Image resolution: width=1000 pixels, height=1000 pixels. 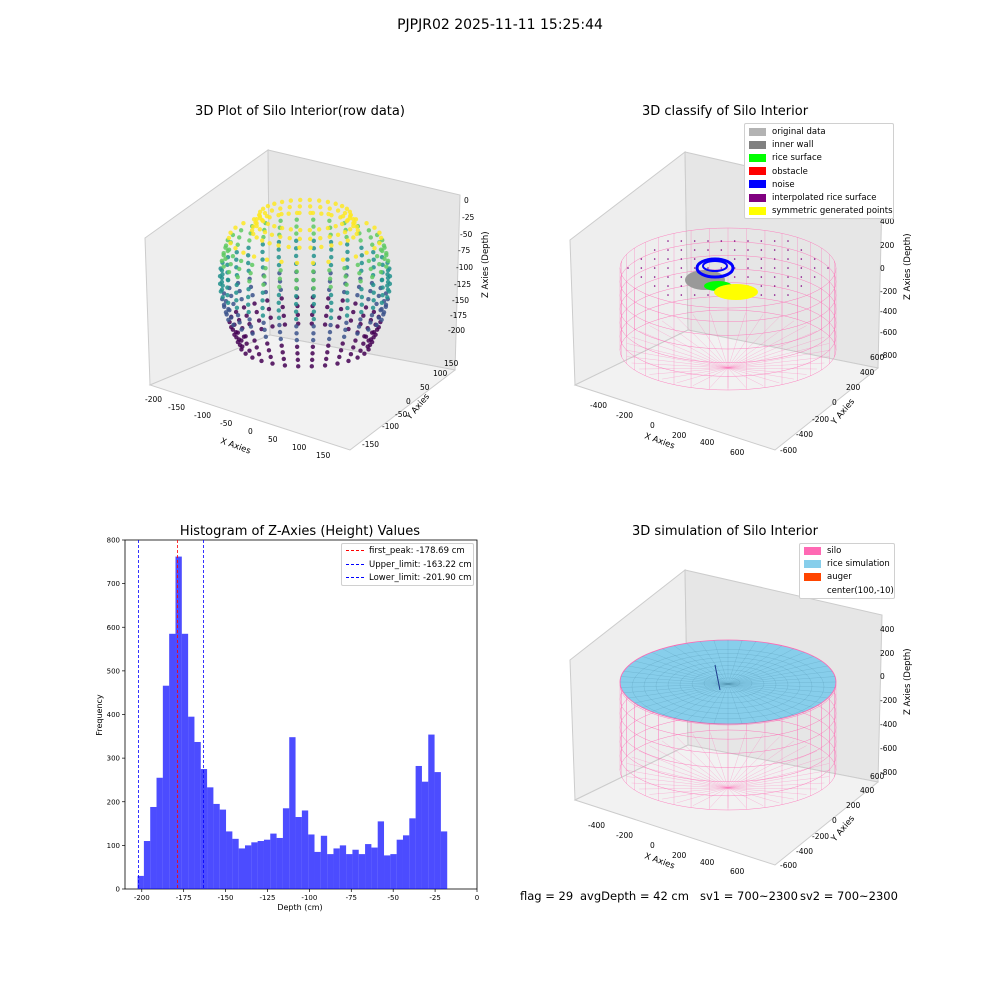 I want to click on plot2-ytick: -400, so click(x=804, y=434).